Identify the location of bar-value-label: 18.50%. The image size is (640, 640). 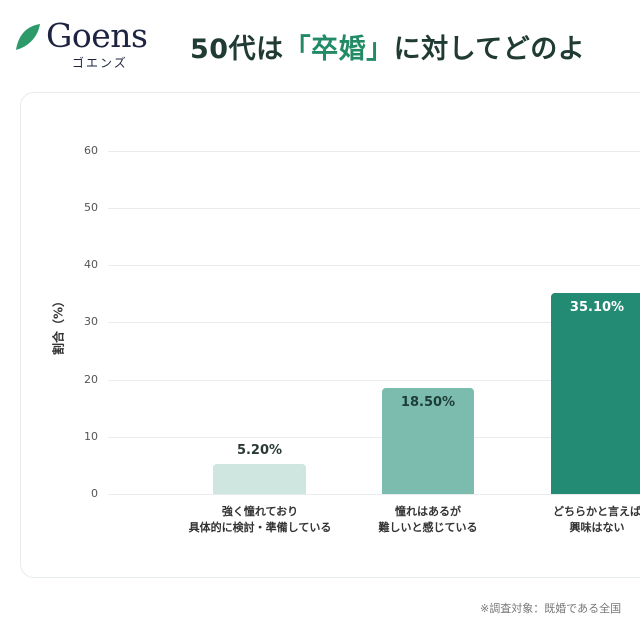
(428, 402).